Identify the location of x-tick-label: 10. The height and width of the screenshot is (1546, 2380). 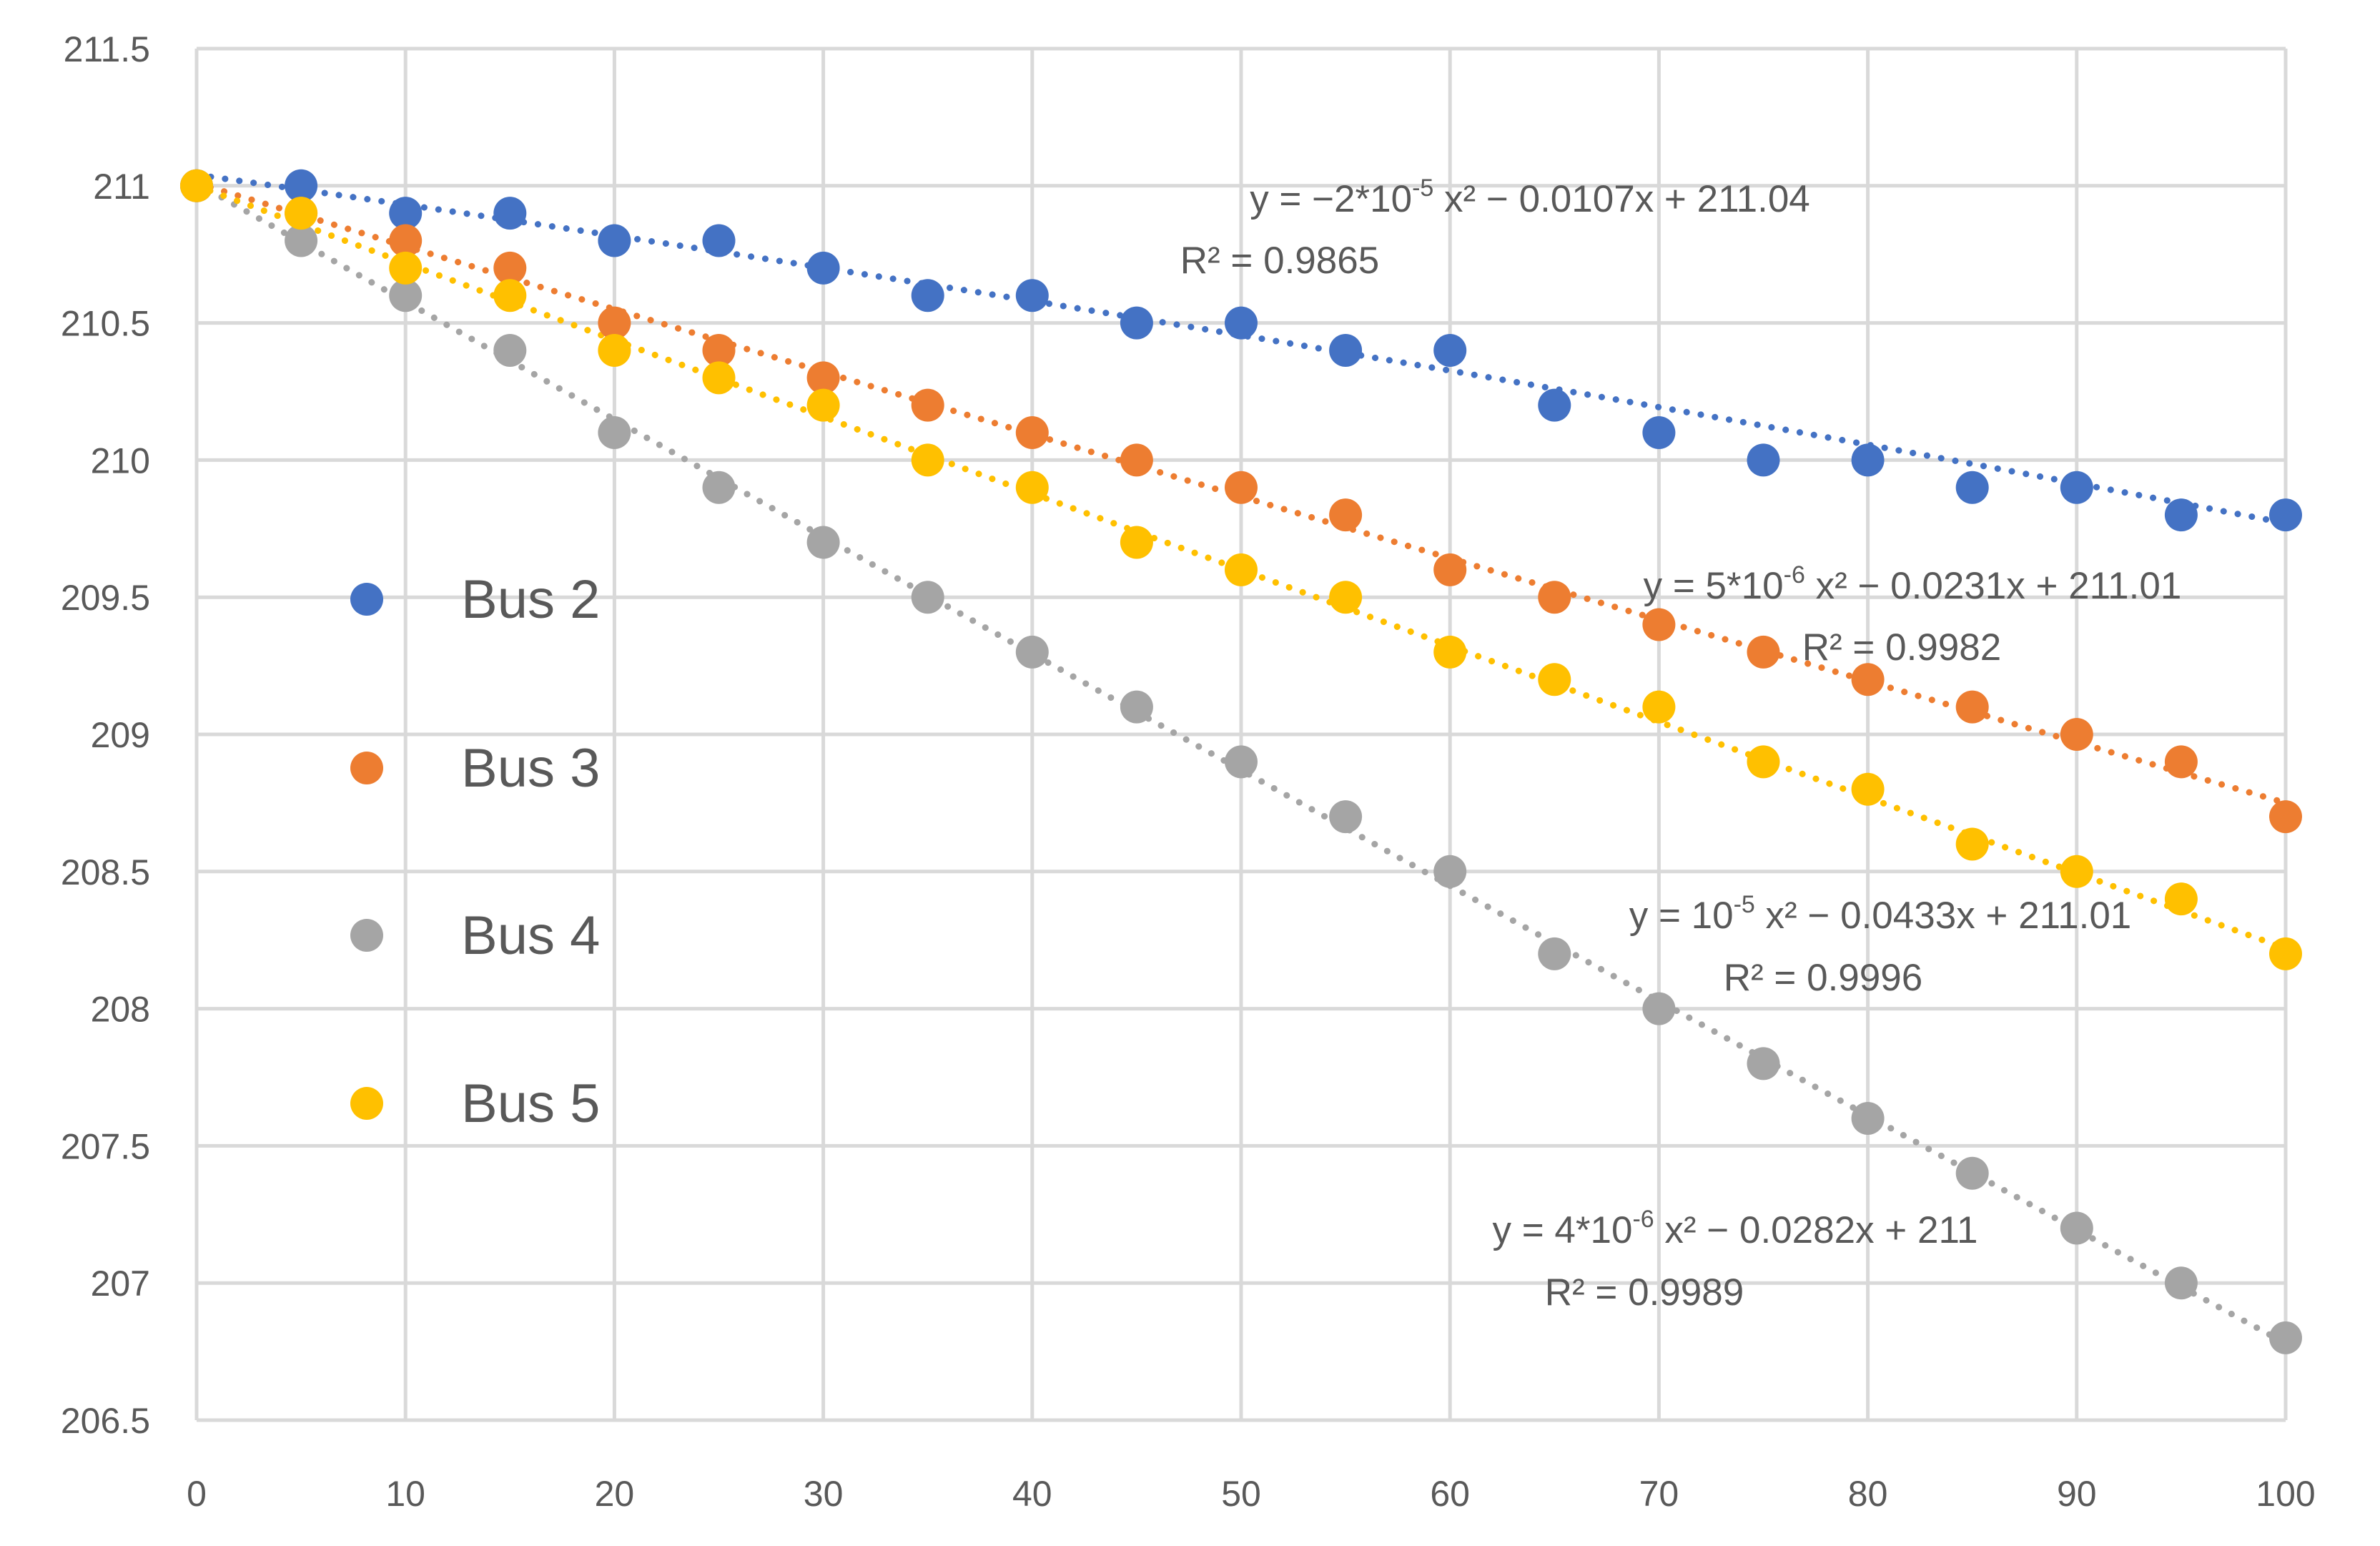
(405, 1494).